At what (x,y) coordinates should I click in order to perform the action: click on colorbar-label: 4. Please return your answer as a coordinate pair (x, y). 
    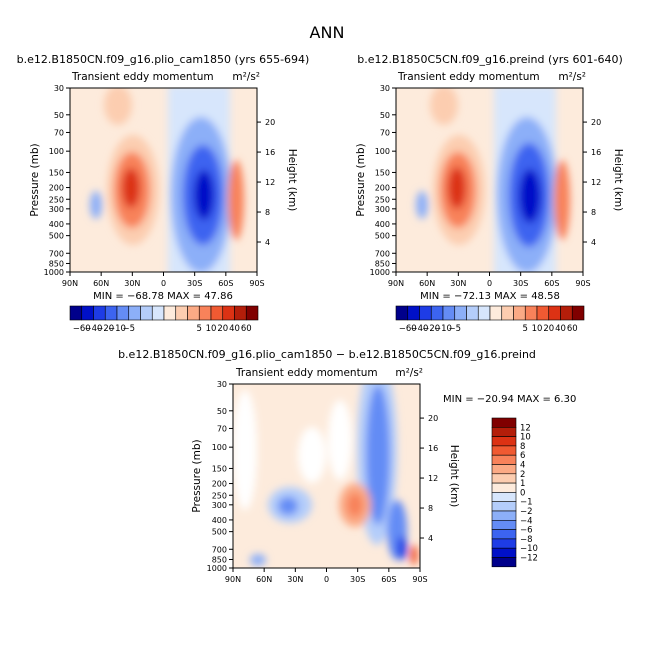
    Looking at the image, I should click on (522, 466).